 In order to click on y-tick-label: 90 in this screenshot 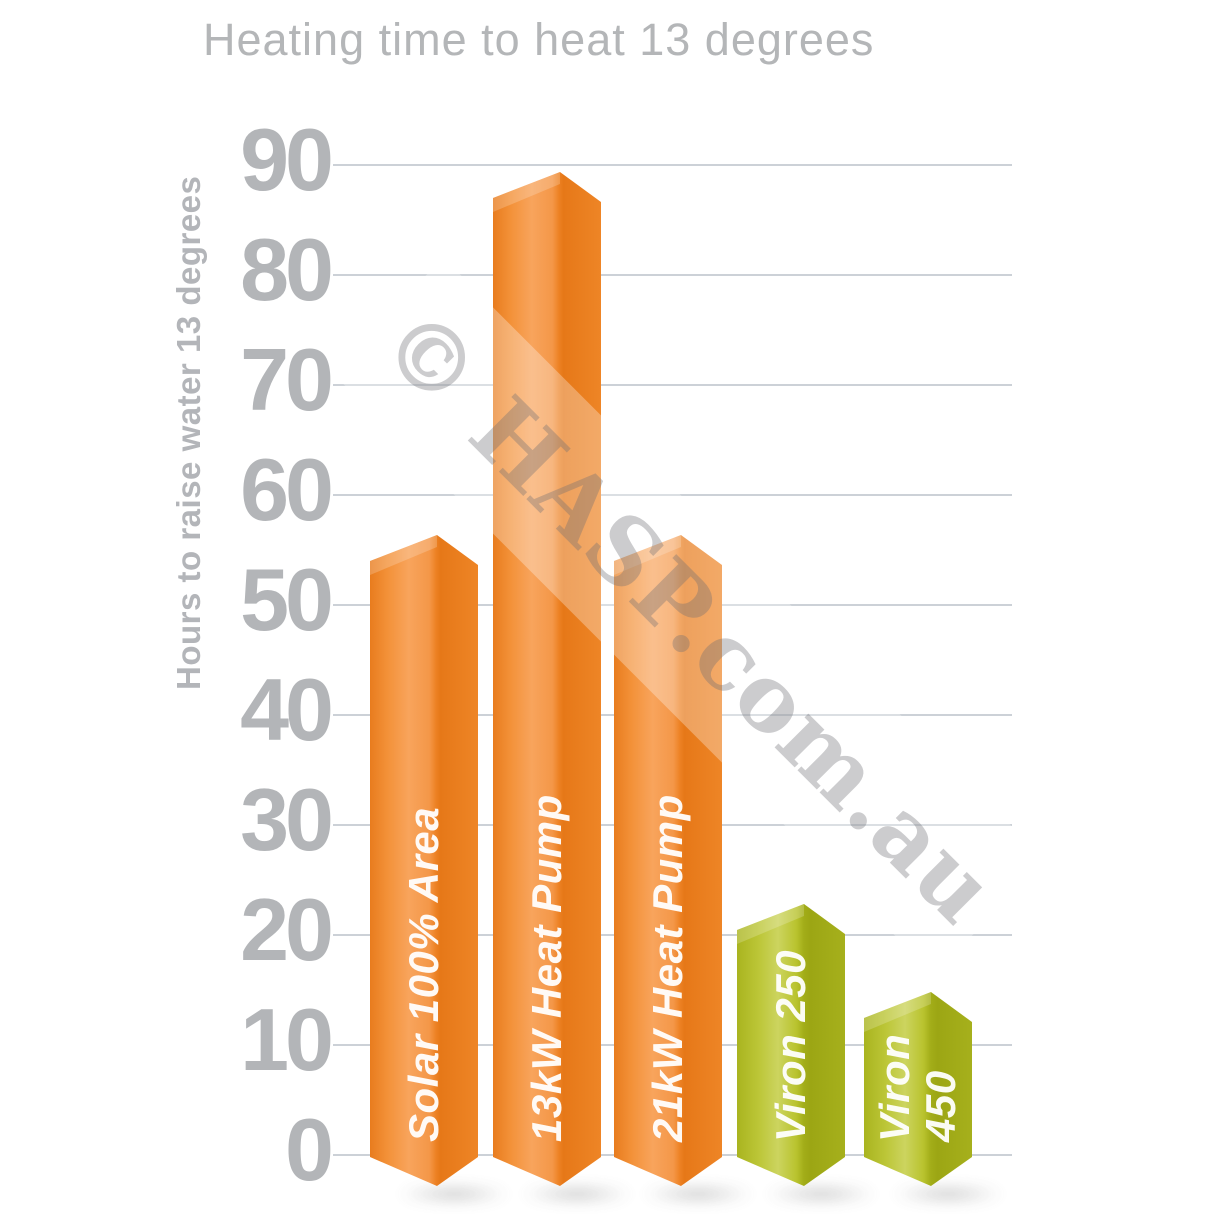, I will do `click(287, 159)`.